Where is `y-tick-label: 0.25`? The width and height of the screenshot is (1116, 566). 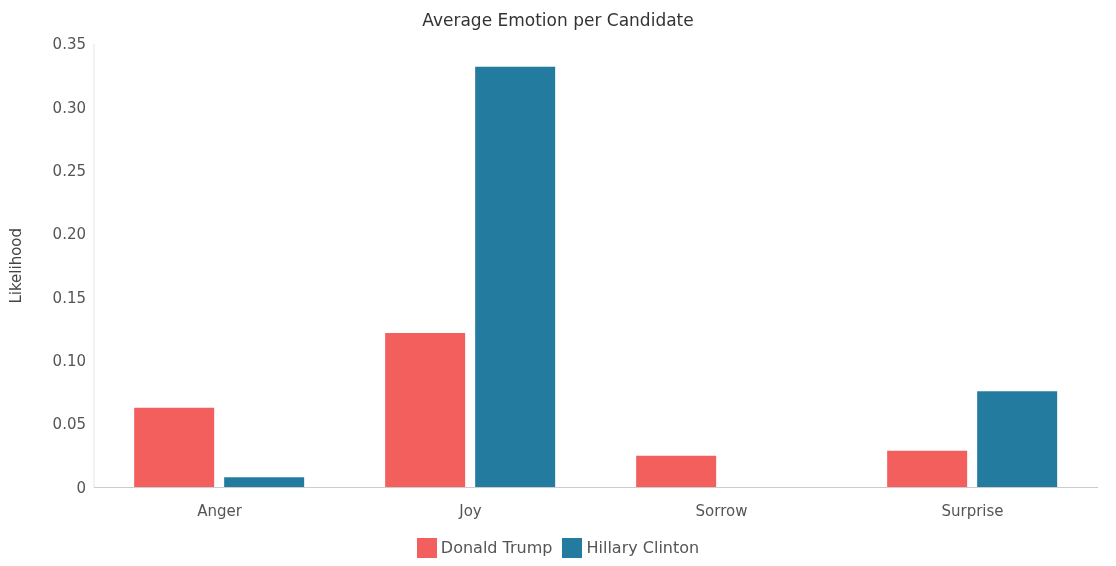
y-tick-label: 0.25 is located at coordinates (69, 171).